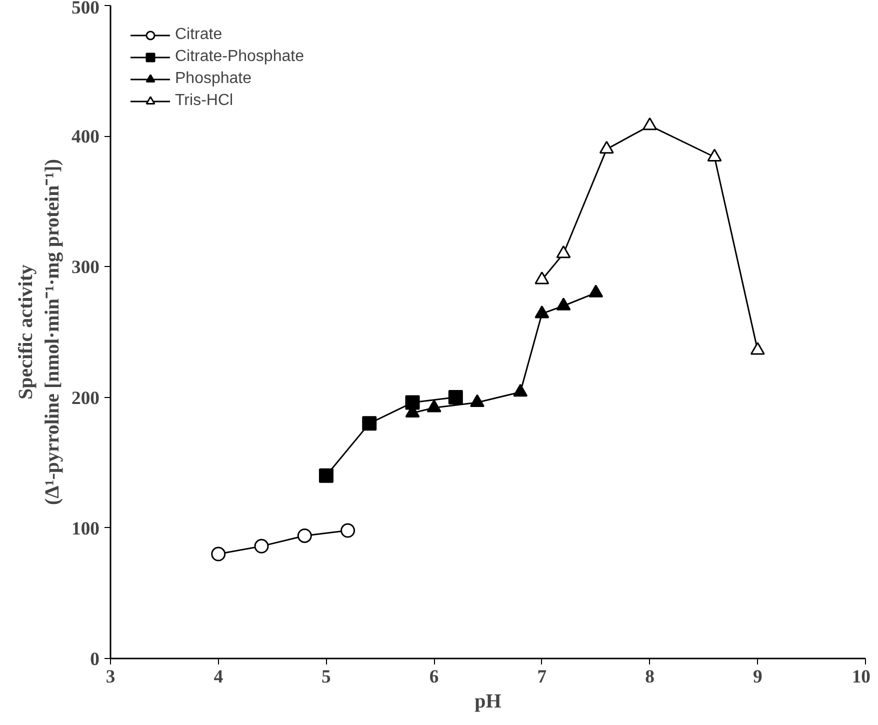 The width and height of the screenshot is (878, 725). I want to click on y-tick-label: 200, so click(86, 398).